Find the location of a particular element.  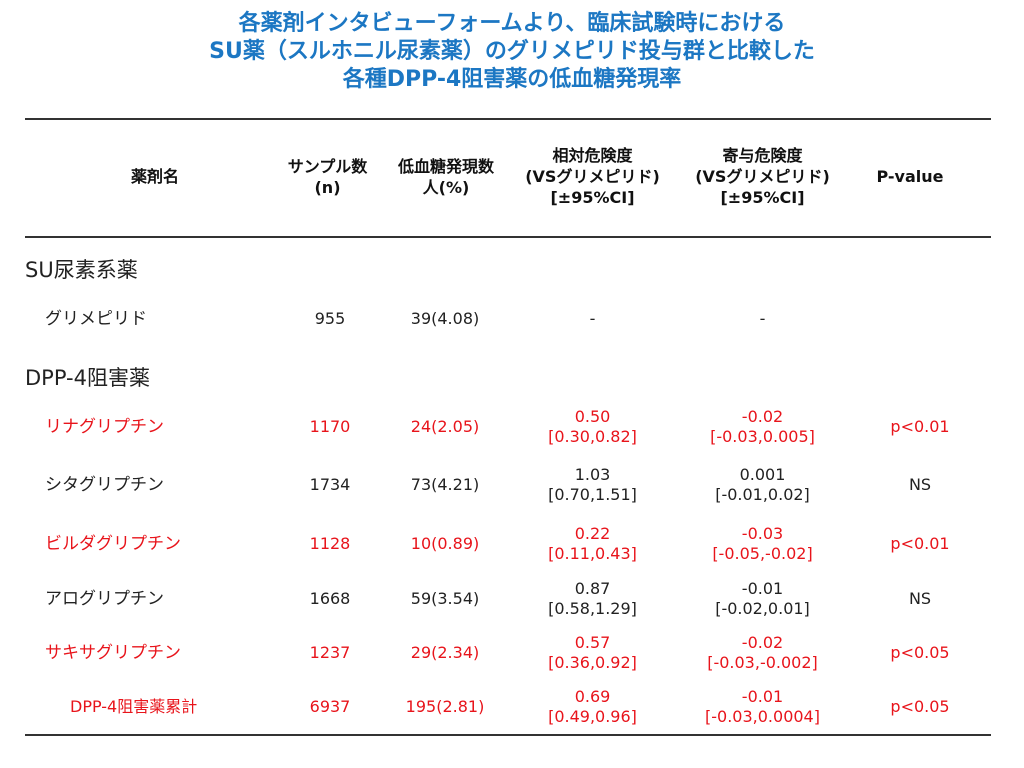

rr-value: 0.57 is located at coordinates (592, 642).